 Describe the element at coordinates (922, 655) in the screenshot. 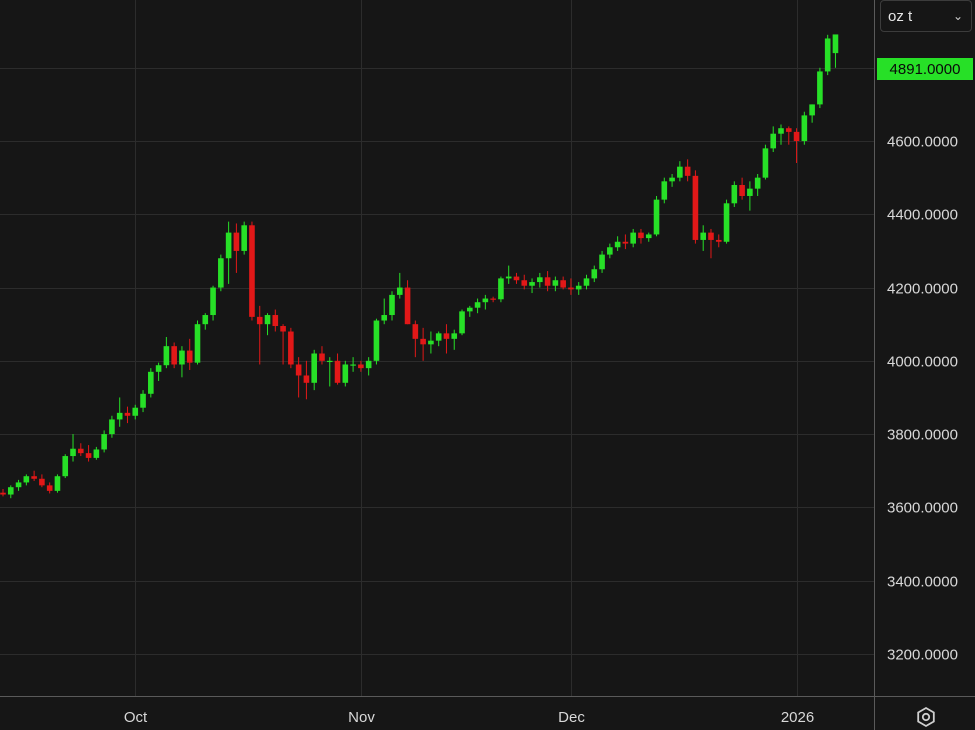

I see `y-tick-label: 3200.0000` at that location.